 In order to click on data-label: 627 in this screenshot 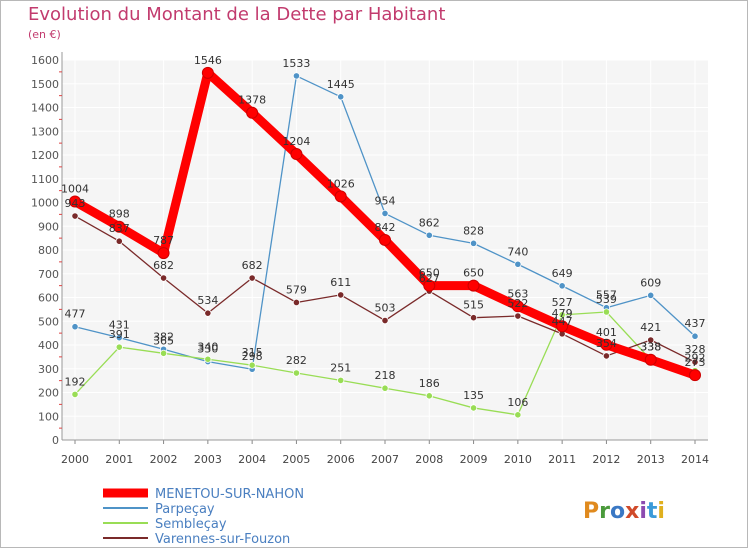, I will do `click(429, 278)`.